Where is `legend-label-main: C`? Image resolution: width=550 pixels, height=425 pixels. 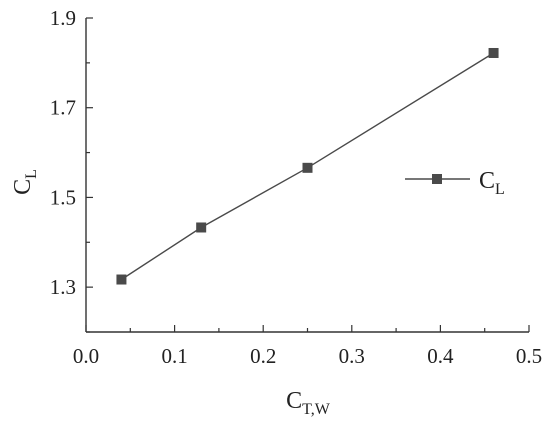
legend-label-main: C is located at coordinates (487, 181).